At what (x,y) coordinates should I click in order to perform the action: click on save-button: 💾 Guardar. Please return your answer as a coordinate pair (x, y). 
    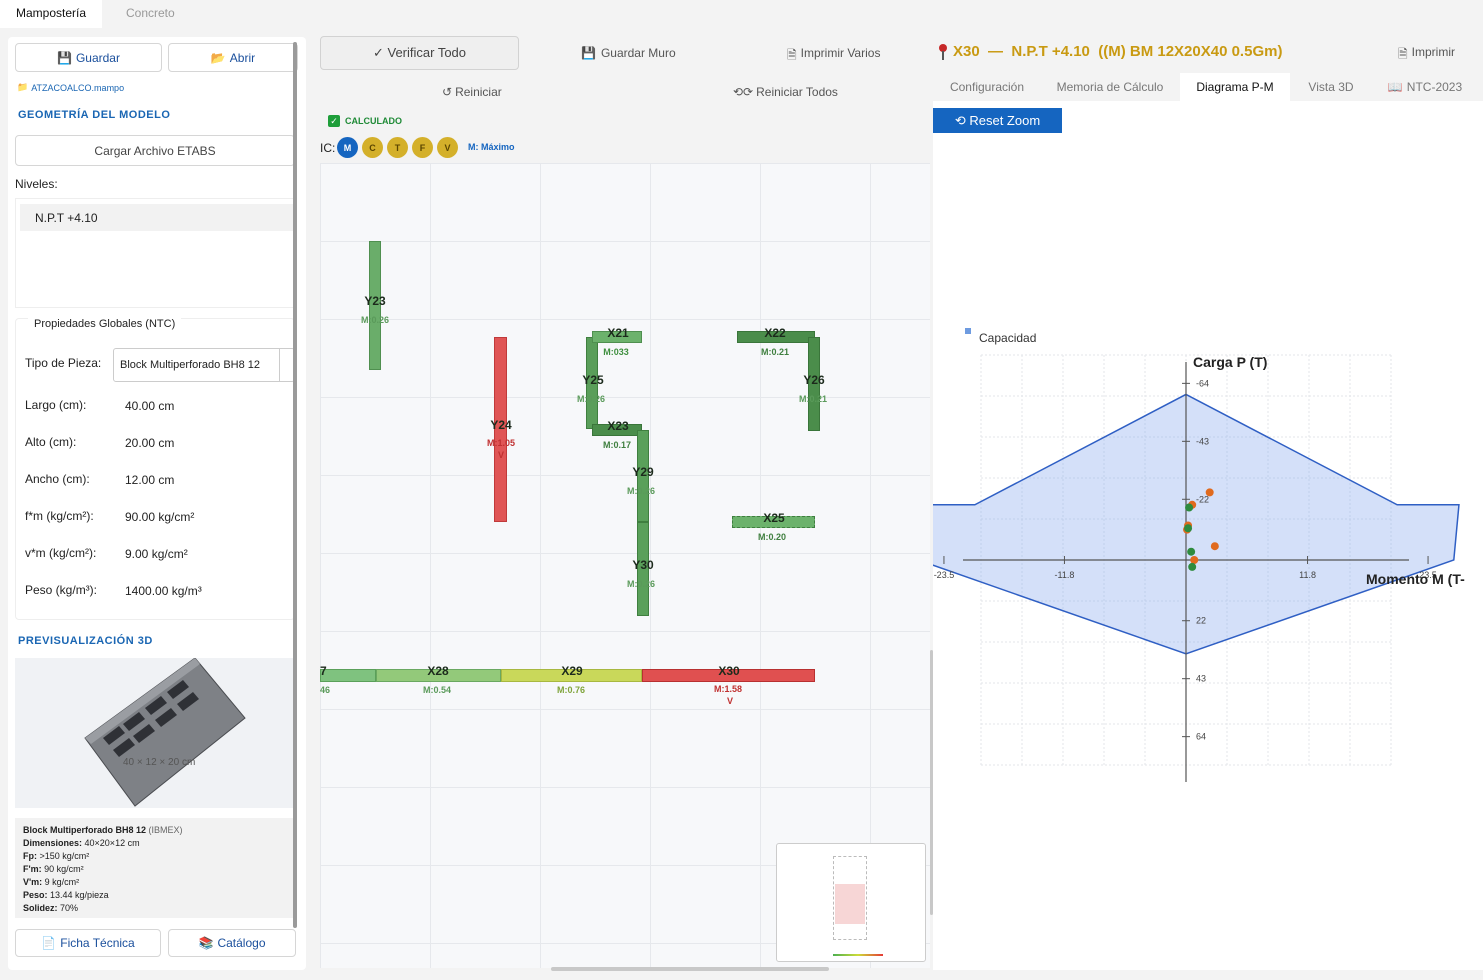
    Looking at the image, I should click on (88, 57).